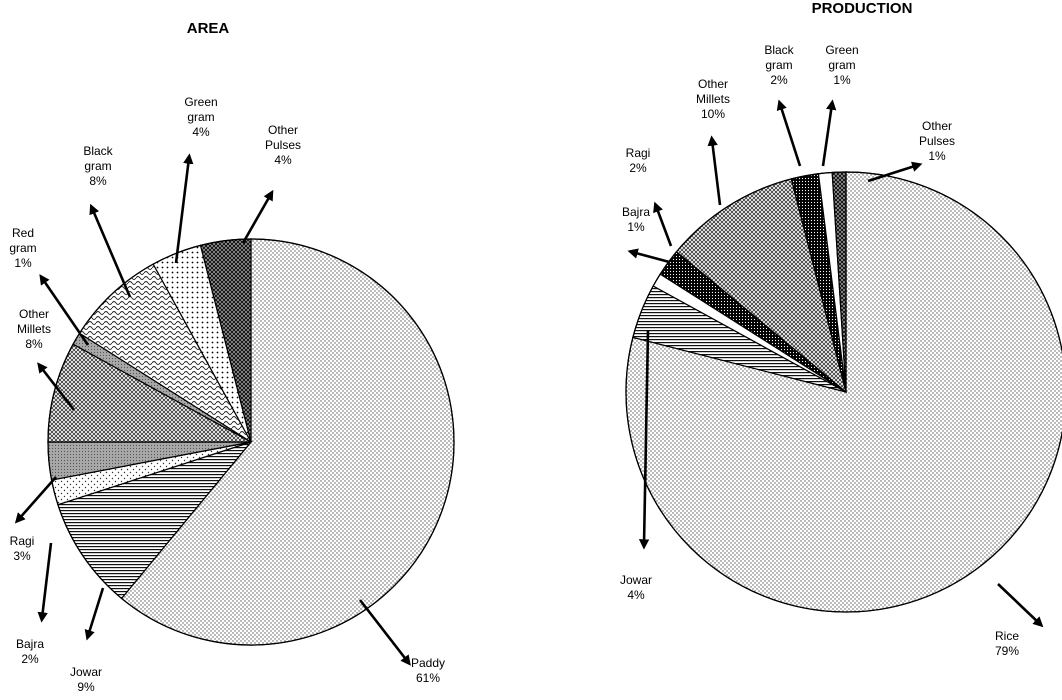  What do you see at coordinates (841, 65) in the screenshot?
I see `production-label-green-gram: Green gram 1%` at bounding box center [841, 65].